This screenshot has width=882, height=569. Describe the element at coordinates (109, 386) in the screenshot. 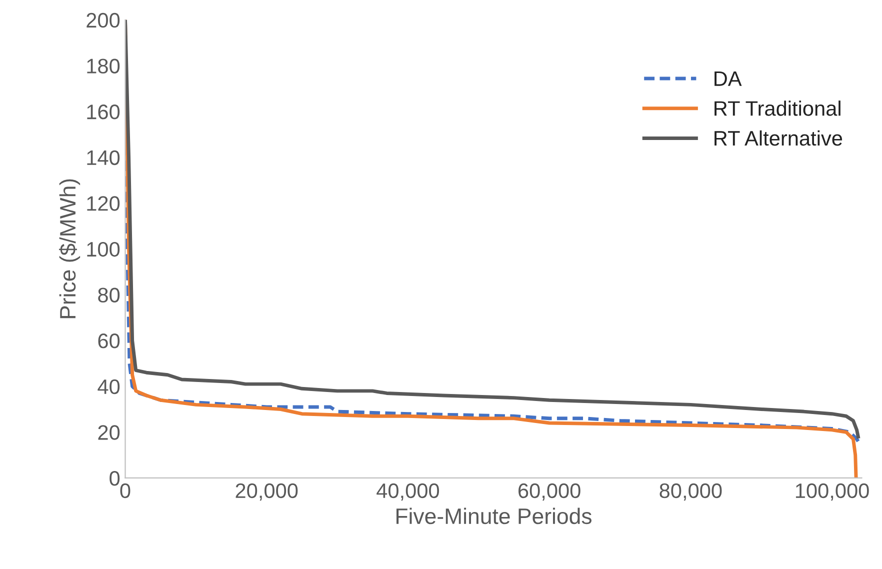

I see `y-tick-label: 40` at that location.